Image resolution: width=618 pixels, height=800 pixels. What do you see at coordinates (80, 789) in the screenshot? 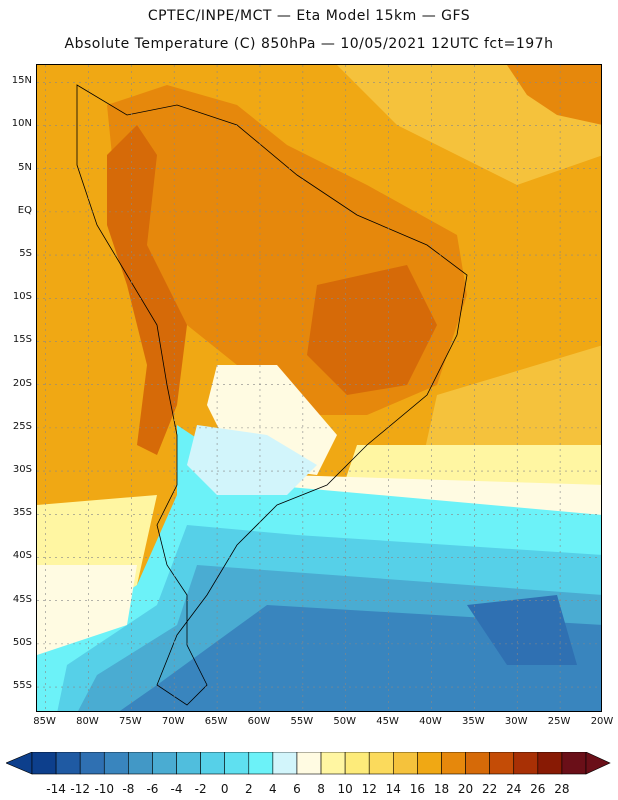
I see `colorbar-level-label: -12` at bounding box center [80, 789].